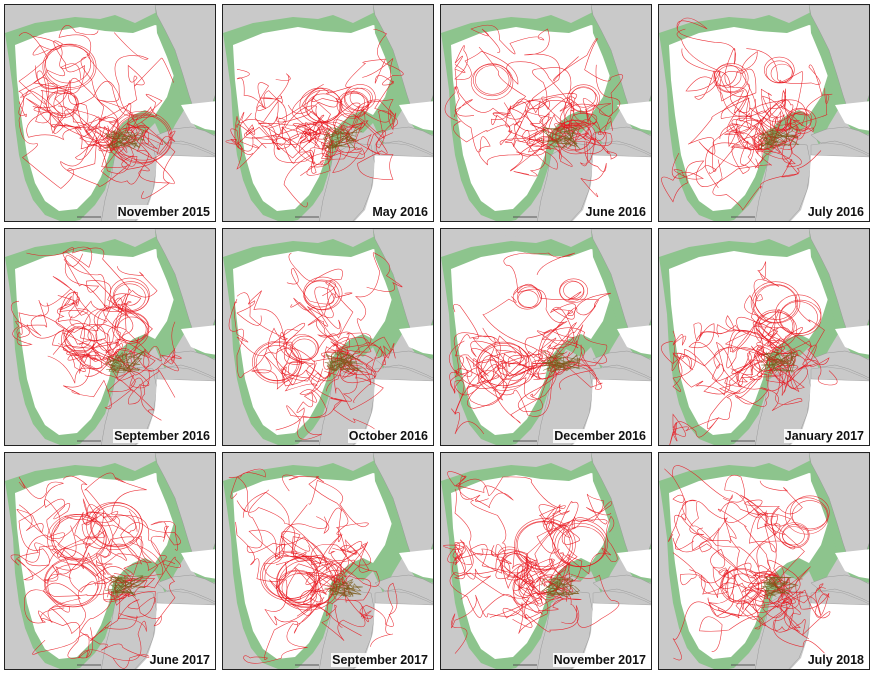 The width and height of the screenshot is (873, 678). What do you see at coordinates (599, 660) in the screenshot?
I see `panel-date-label: November 2017` at bounding box center [599, 660].